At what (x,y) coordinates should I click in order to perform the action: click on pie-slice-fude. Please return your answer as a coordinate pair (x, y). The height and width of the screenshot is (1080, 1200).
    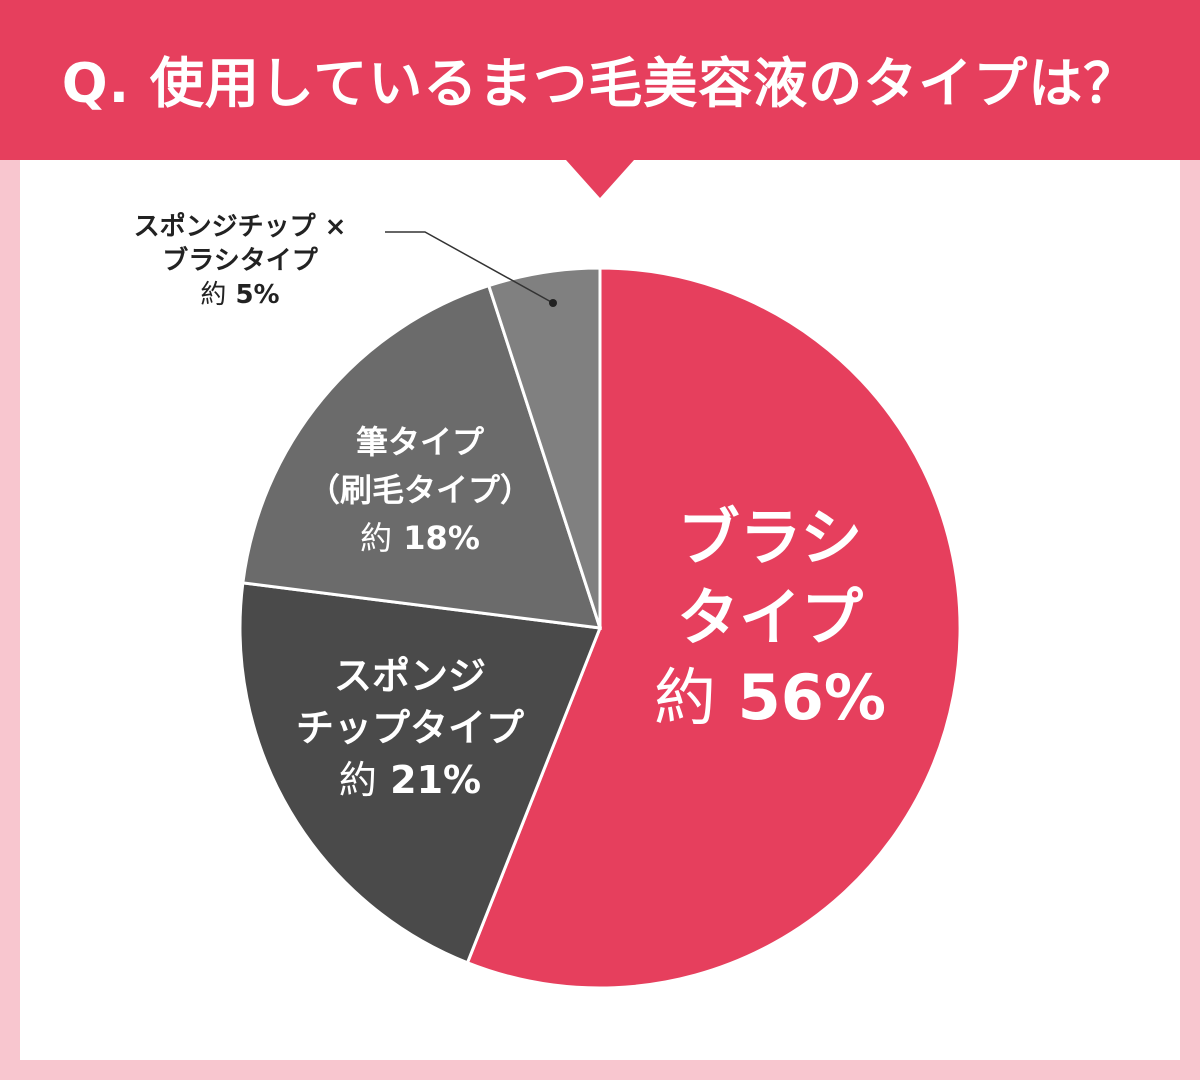
    Looking at the image, I should click on (422, 456).